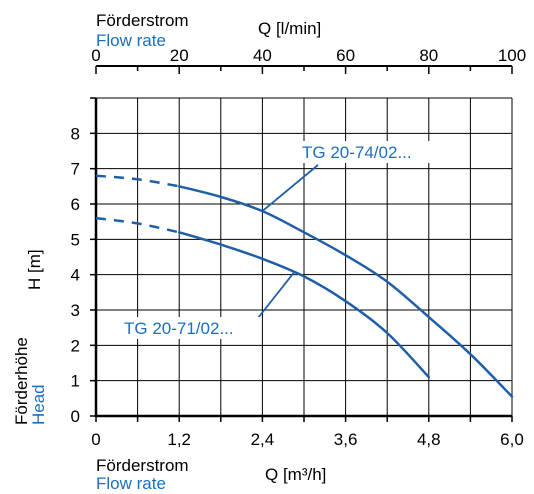 The height and width of the screenshot is (494, 534). Describe the element at coordinates (75, 204) in the screenshot. I see `y-axis-tick-label: 6` at that location.